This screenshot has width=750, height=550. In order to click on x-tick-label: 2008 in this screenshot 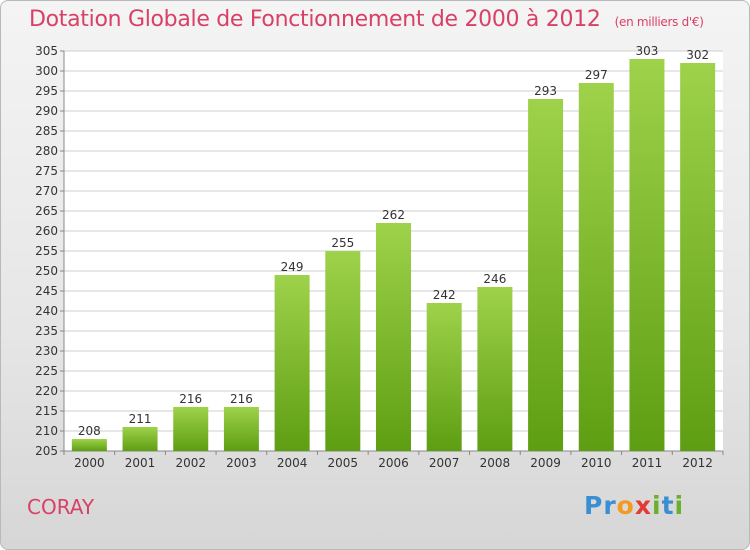, I will do `click(495, 463)`.